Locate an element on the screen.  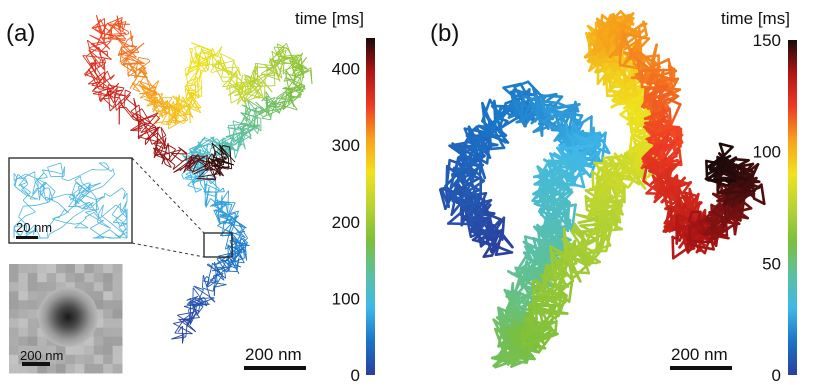
colorbar-a-title: time [ms] is located at coordinates (329, 18).